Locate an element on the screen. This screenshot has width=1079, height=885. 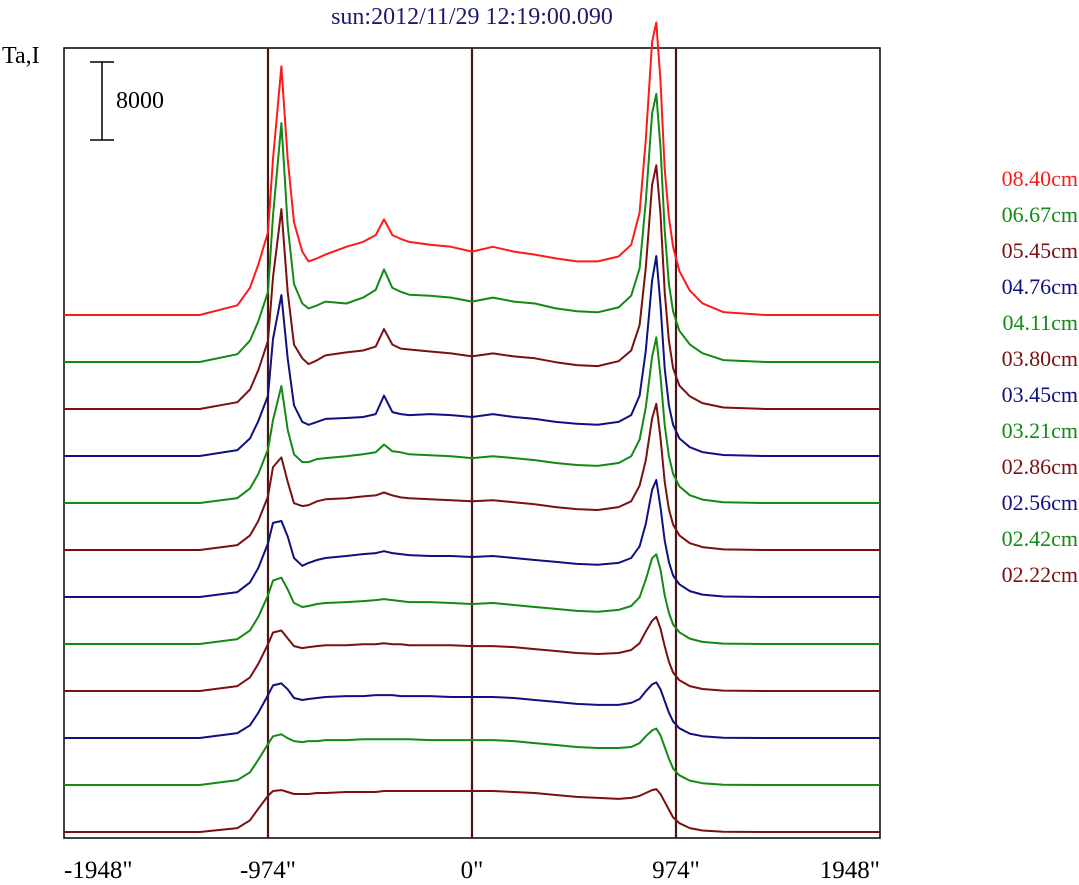
x-tick-label: 1948" is located at coordinates (850, 870).